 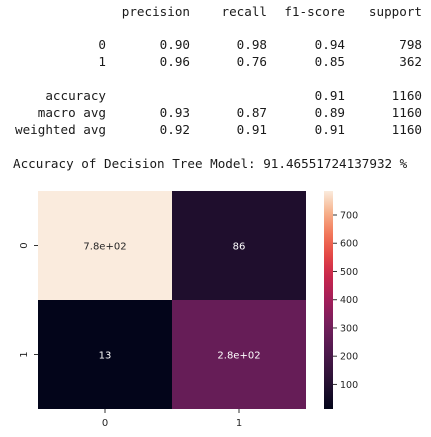 What do you see at coordinates (349, 216) in the screenshot?
I see `colorbar-tick-label: 700` at bounding box center [349, 216].